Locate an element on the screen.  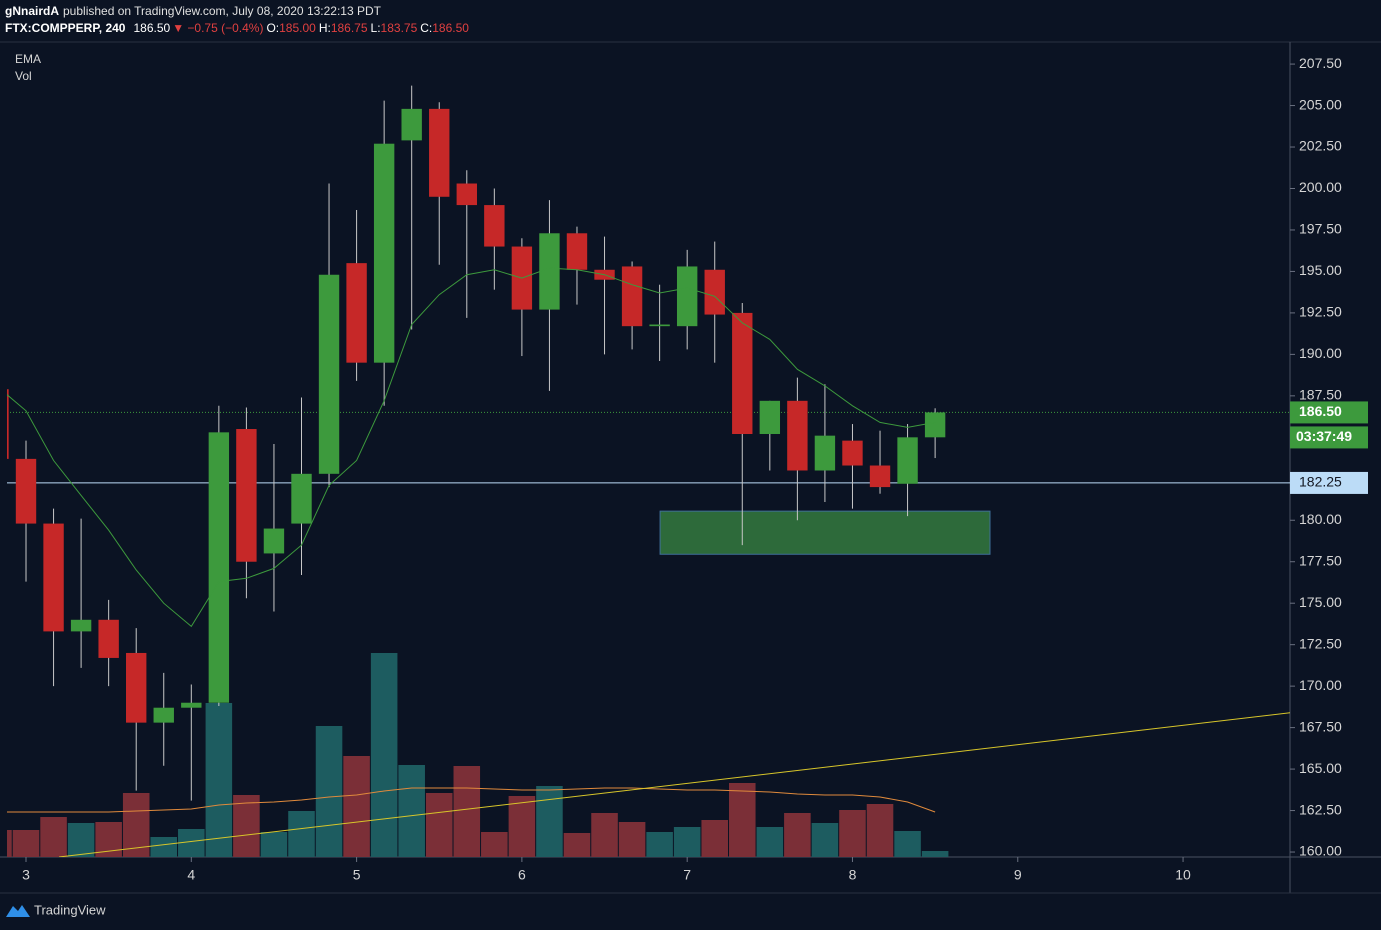
volume-ema is located at coordinates (471, 800).